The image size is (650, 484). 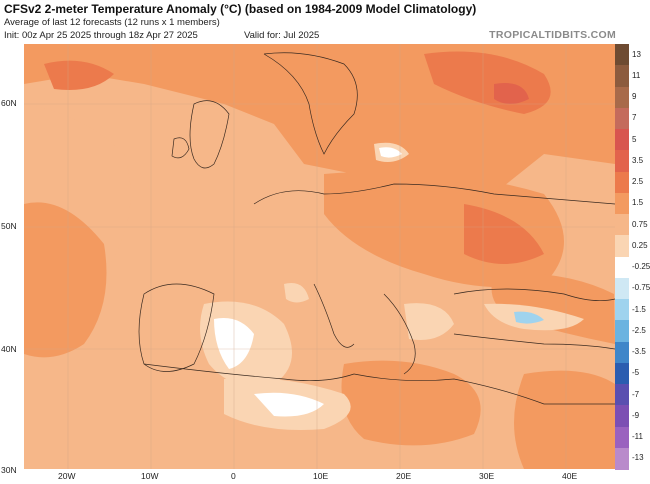 I want to click on lon-label-20e: 20E, so click(x=404, y=476).